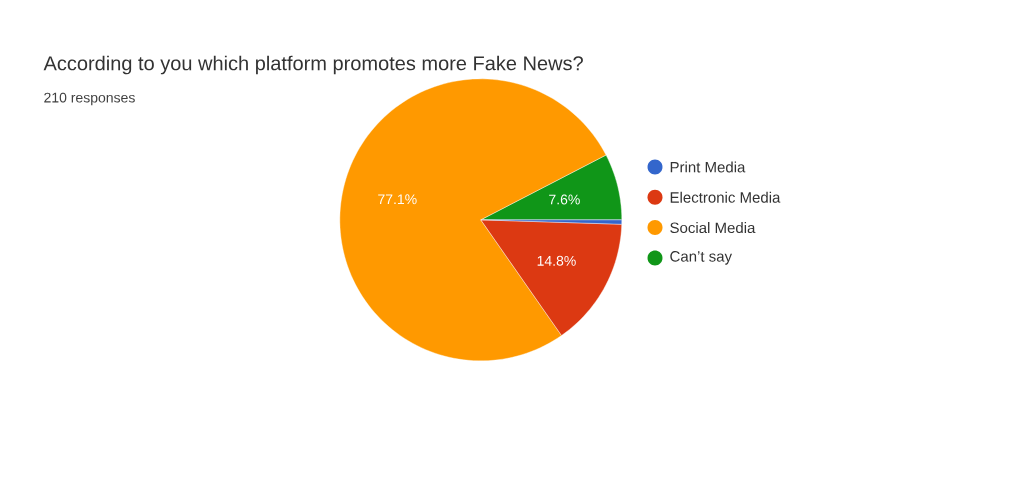  I want to click on legend-label: Social Media, so click(713, 228).